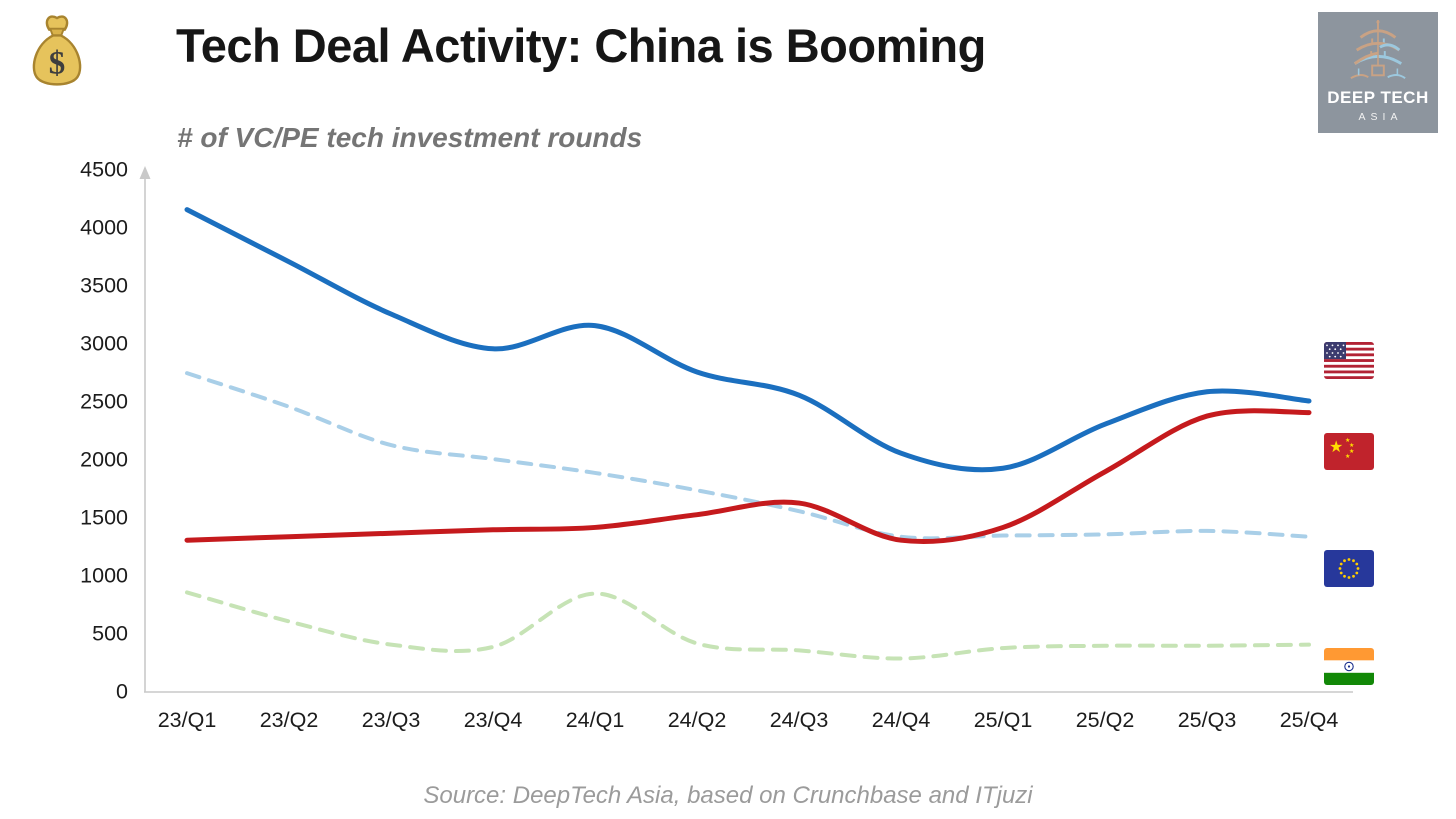  Describe the element at coordinates (104, 460) in the screenshot. I see `y-tick-label: 2000` at that location.